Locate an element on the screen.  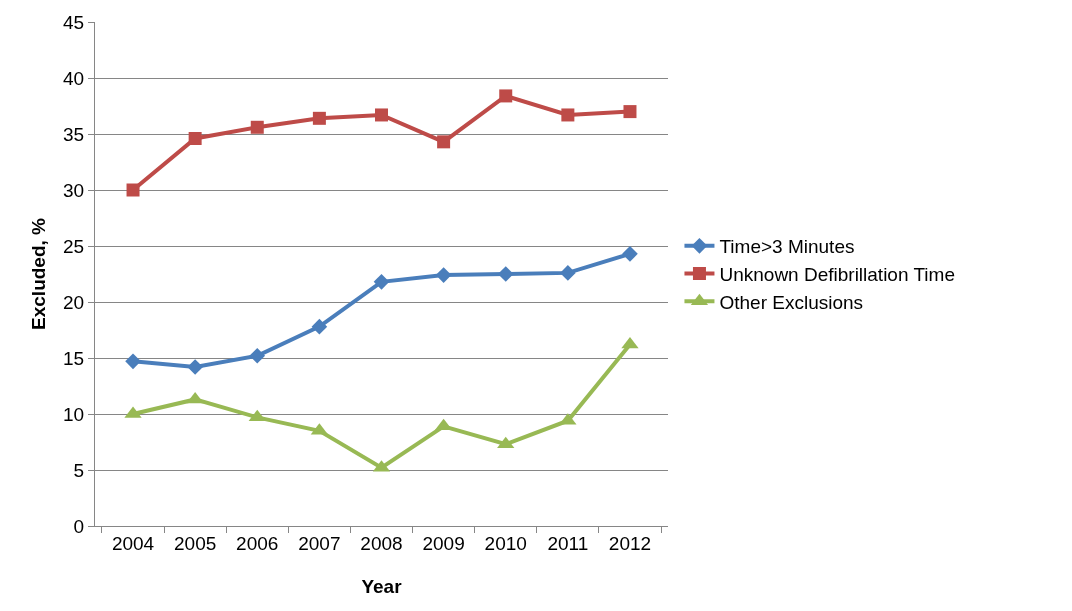
y-tick-label: 5 is located at coordinates (79, 470).